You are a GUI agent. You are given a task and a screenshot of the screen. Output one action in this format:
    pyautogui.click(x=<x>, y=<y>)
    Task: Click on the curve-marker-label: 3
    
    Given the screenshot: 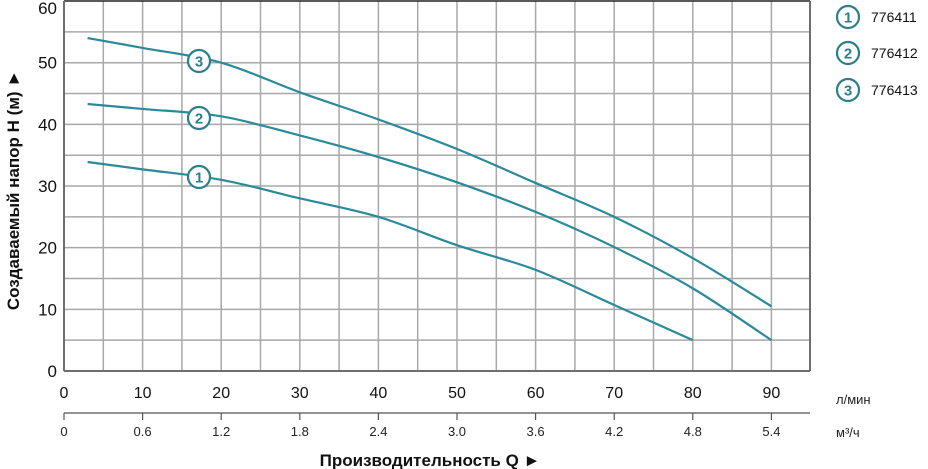 What is the action you would take?
    pyautogui.click(x=199, y=62)
    